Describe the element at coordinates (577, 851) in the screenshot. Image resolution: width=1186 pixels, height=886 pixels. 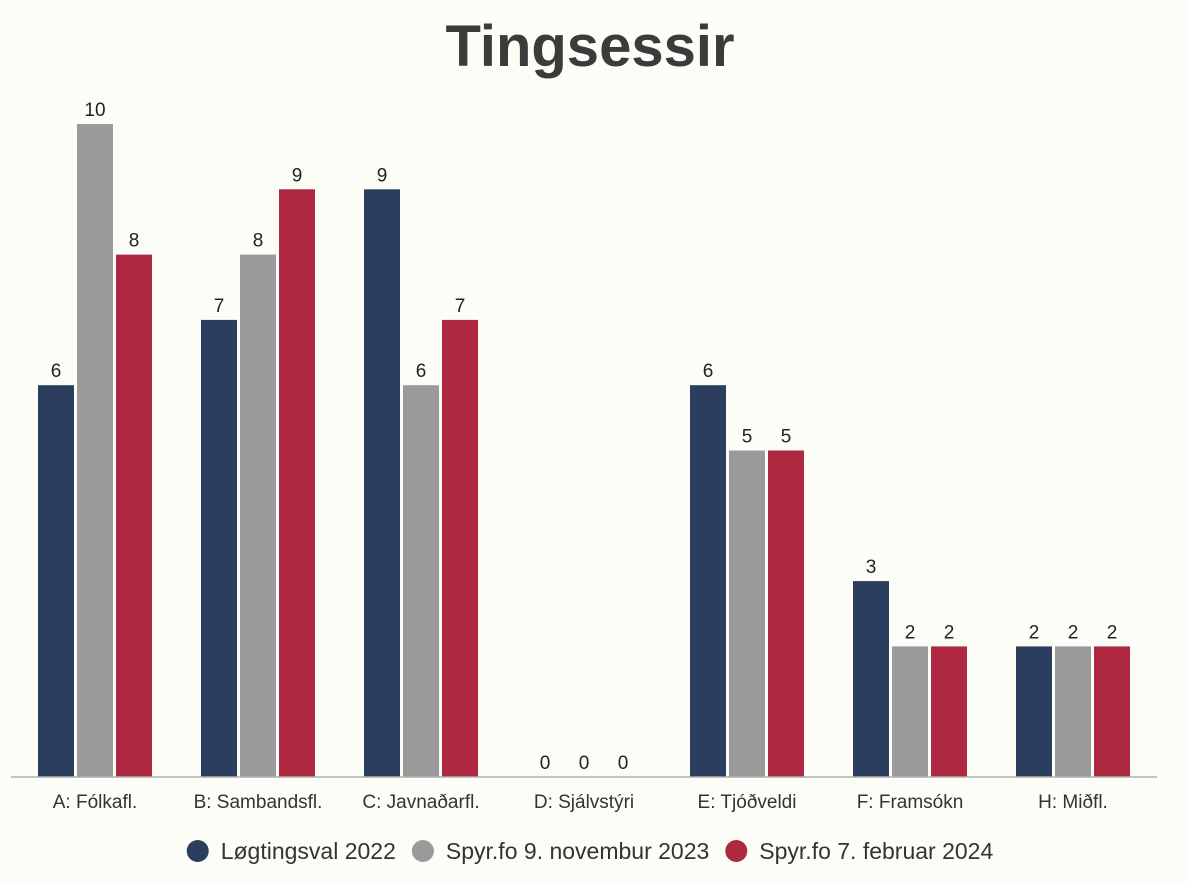
I see `legend-label-2: Spyr.fo 9. novembur 2023` at that location.